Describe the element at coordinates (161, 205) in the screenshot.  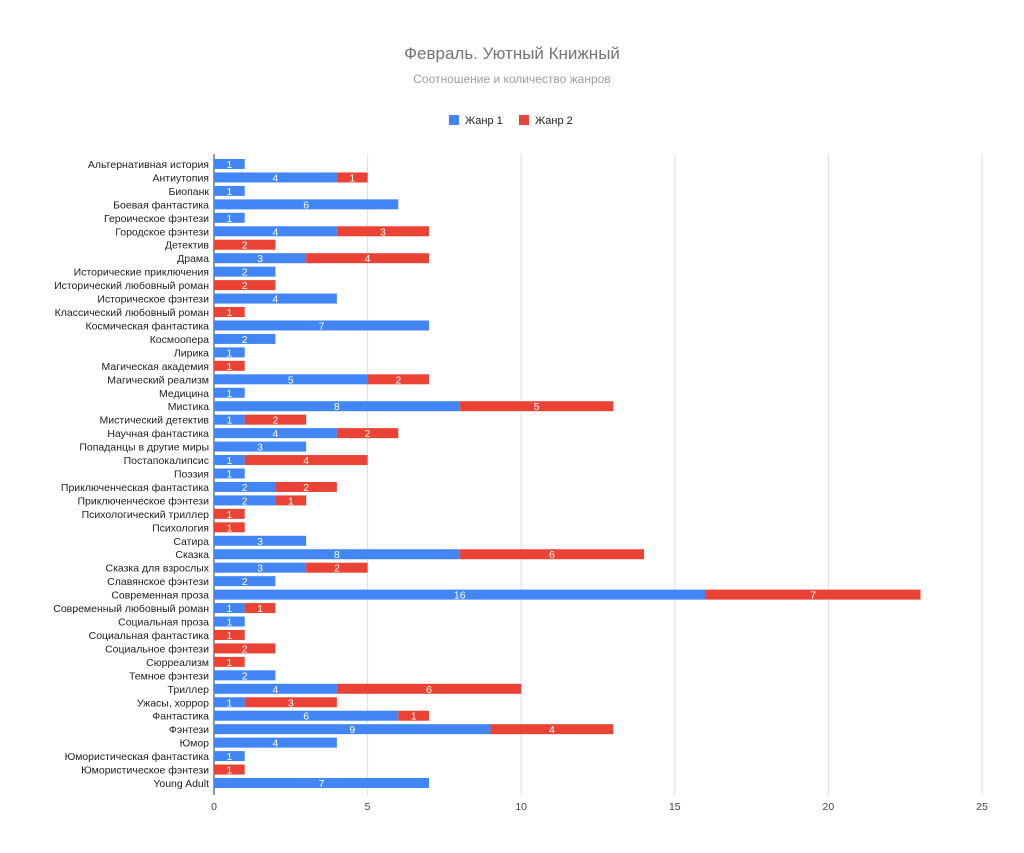
I see `category-label: Боевая фантастика` at that location.